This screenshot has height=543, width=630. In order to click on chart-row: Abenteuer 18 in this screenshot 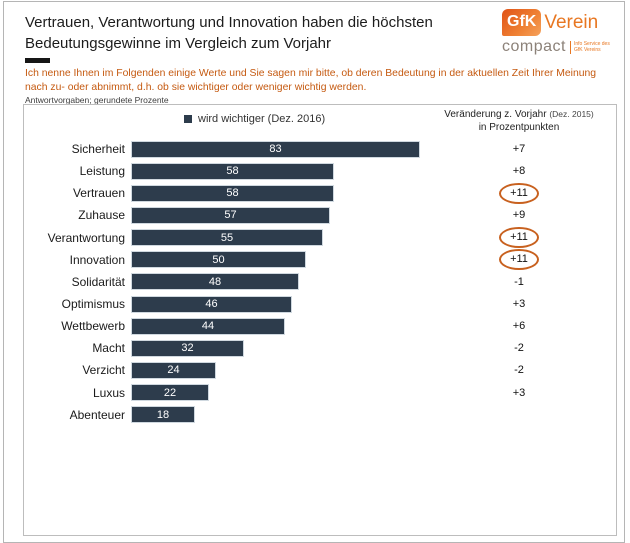, I will do `click(320, 415)`.